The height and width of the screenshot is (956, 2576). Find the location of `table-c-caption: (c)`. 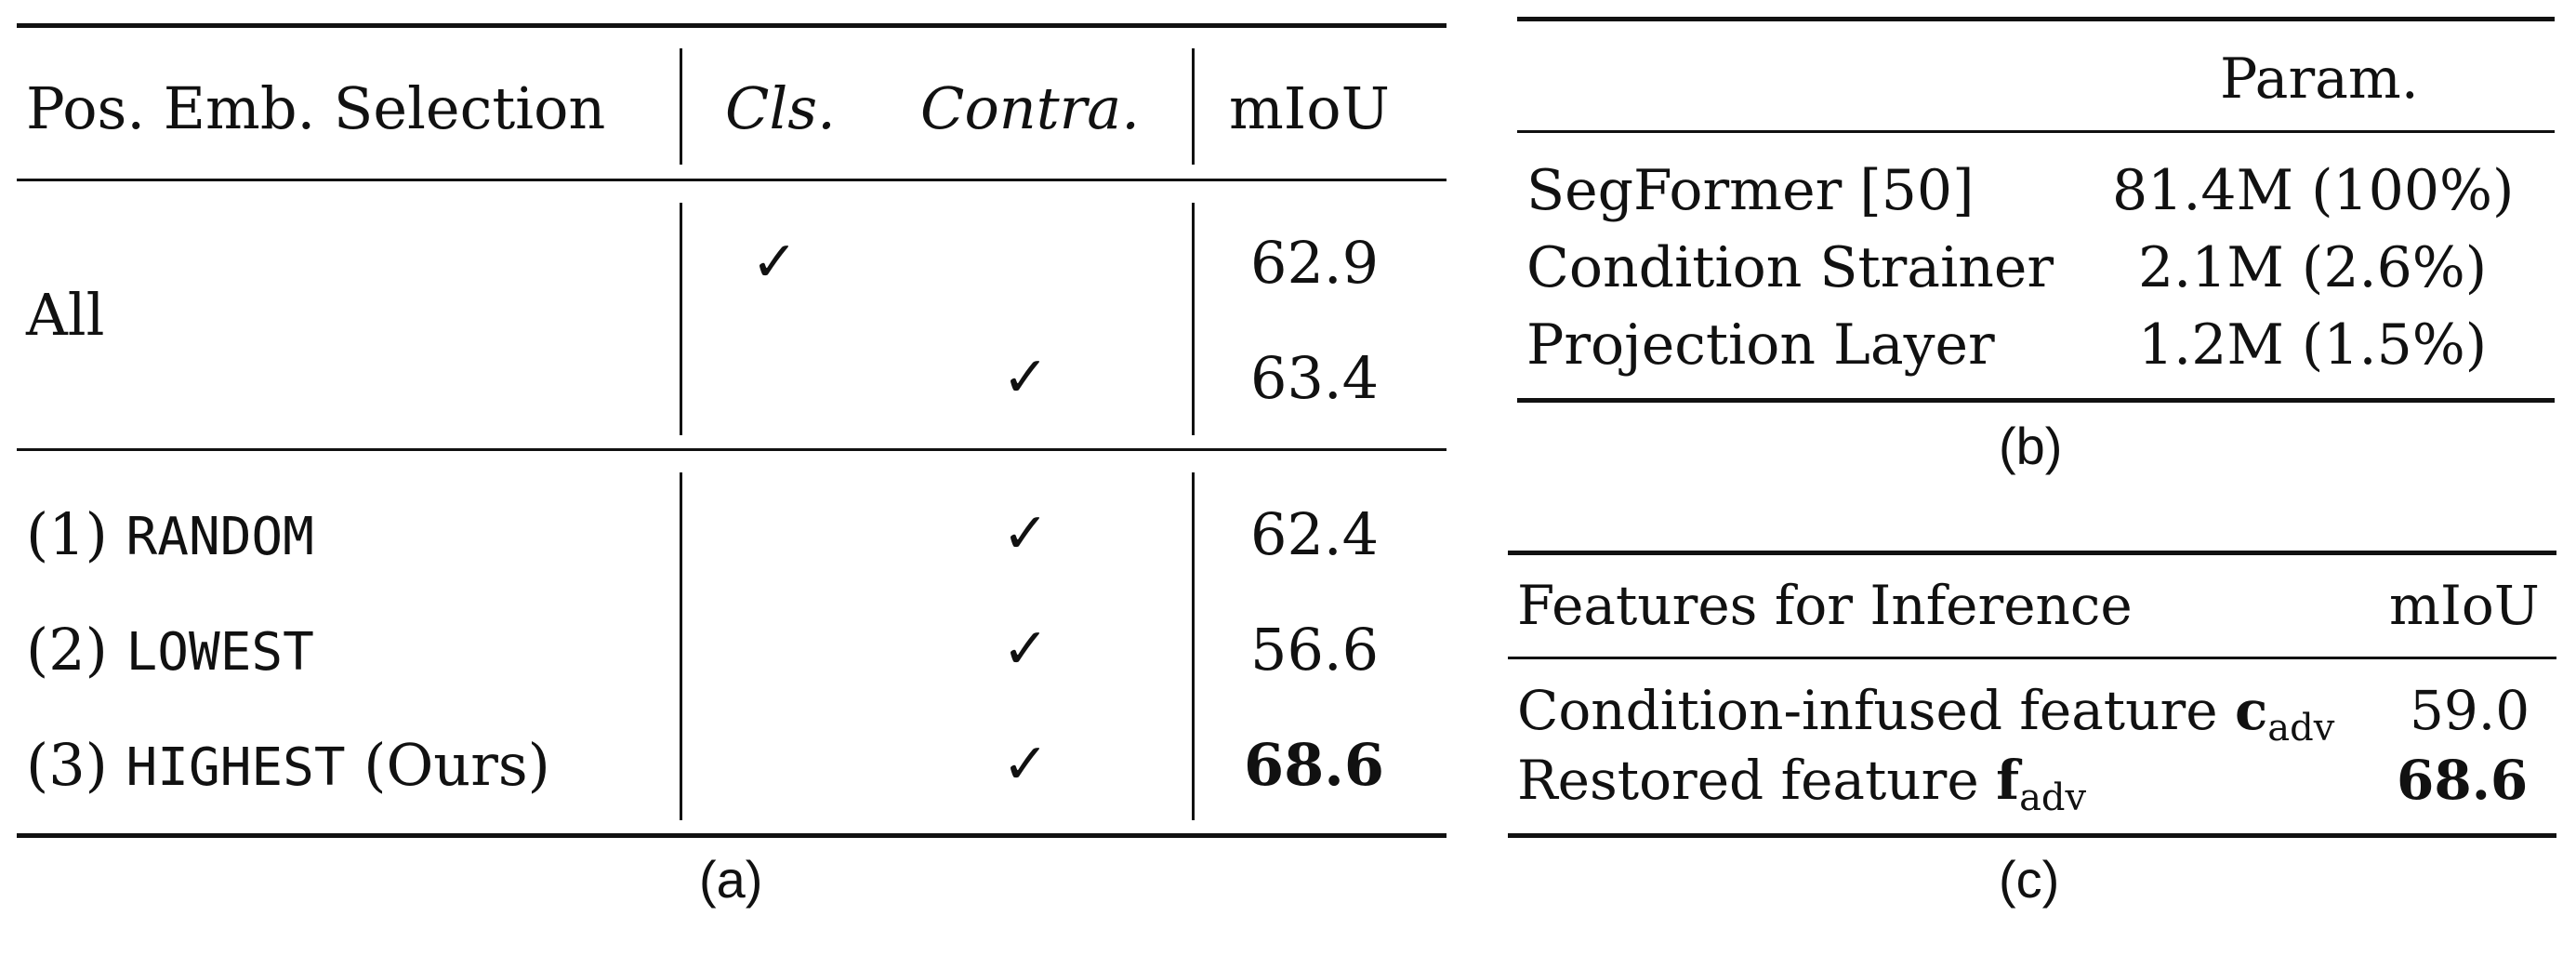

table-c-caption: (c) is located at coordinates (2029, 880).